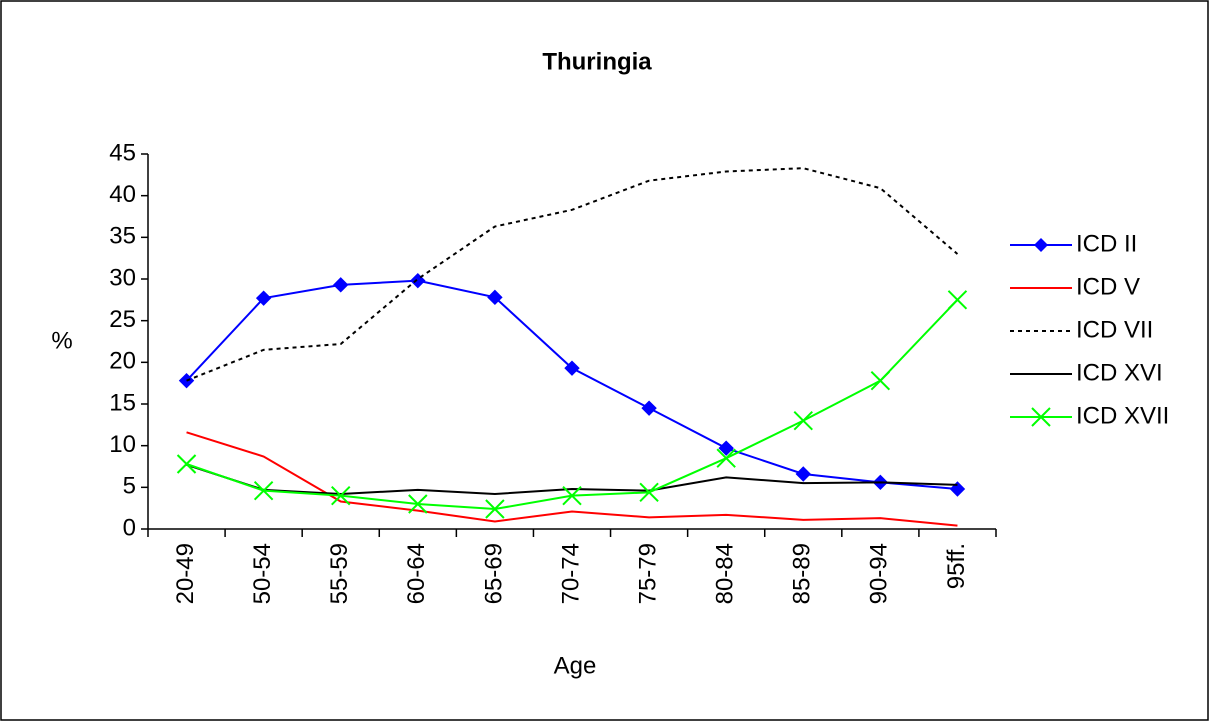  Describe the element at coordinates (1106, 243) in the screenshot. I see `legend-label: ICD II` at that location.